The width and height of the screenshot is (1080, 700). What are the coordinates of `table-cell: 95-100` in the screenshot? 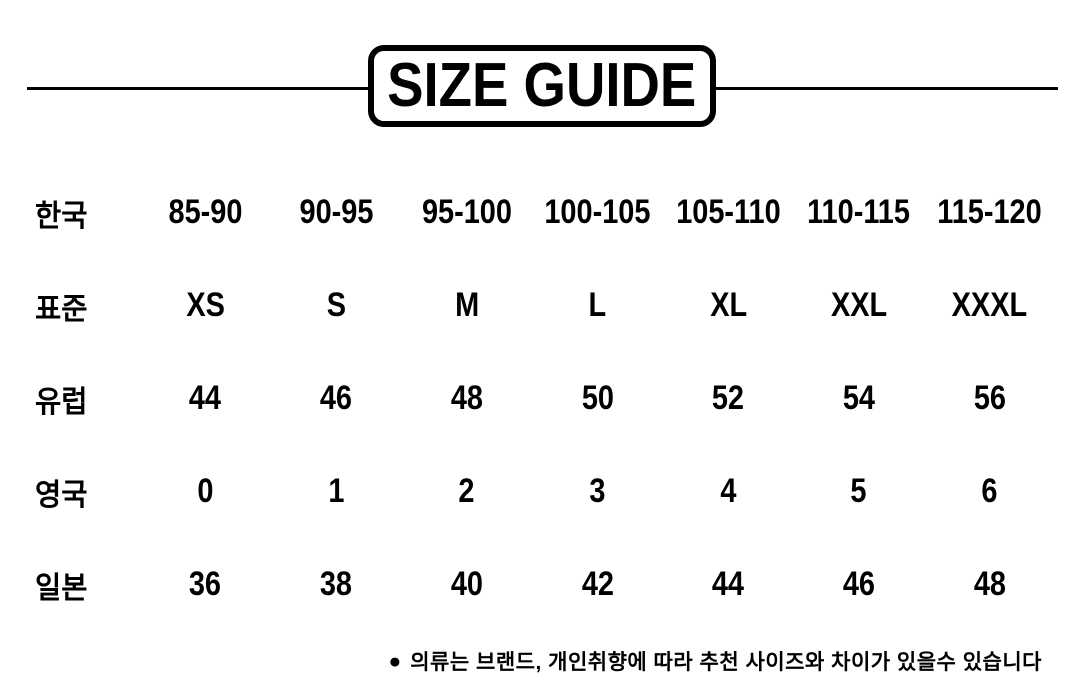 It's located at (466, 212).